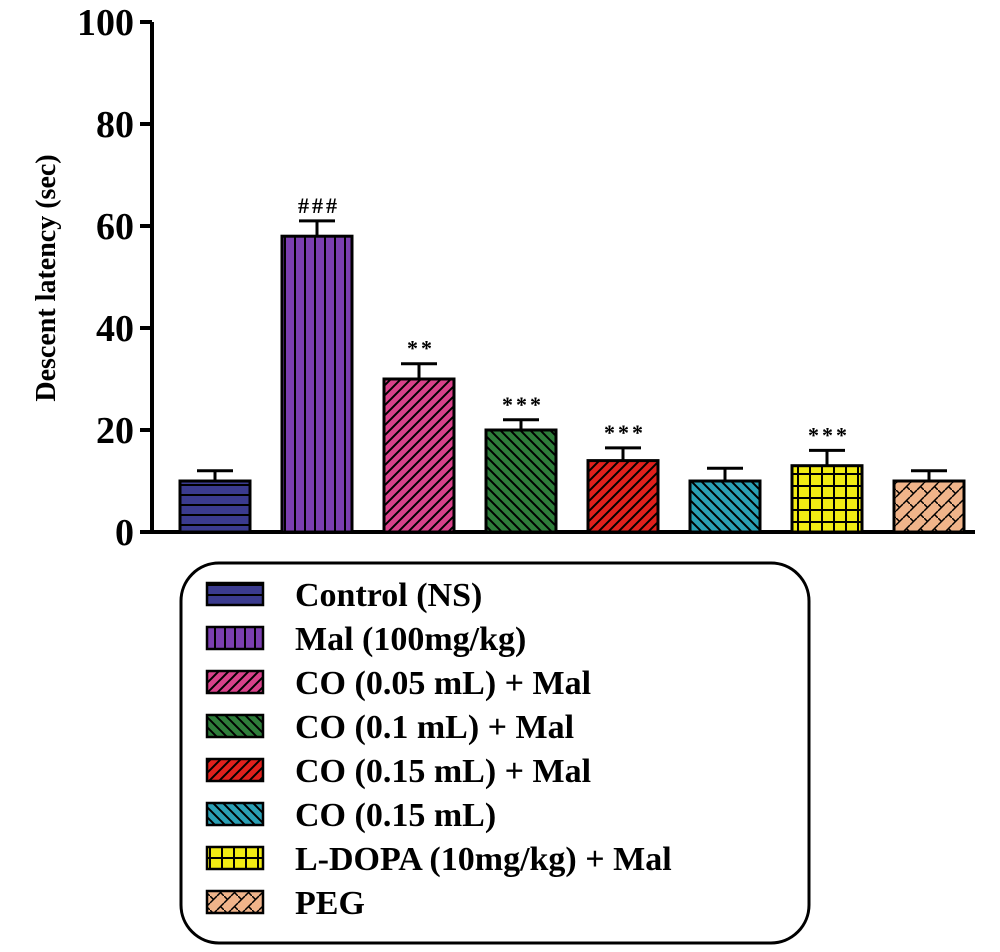  I want to click on legend-label: CO (0.15 mL), so click(395, 815).